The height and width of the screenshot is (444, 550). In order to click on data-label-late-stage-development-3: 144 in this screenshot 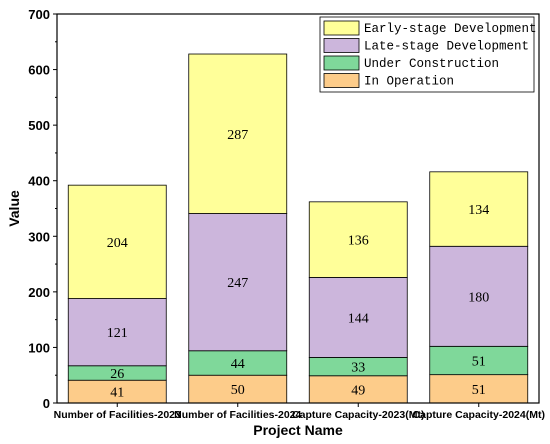, I will do `click(358, 318)`.